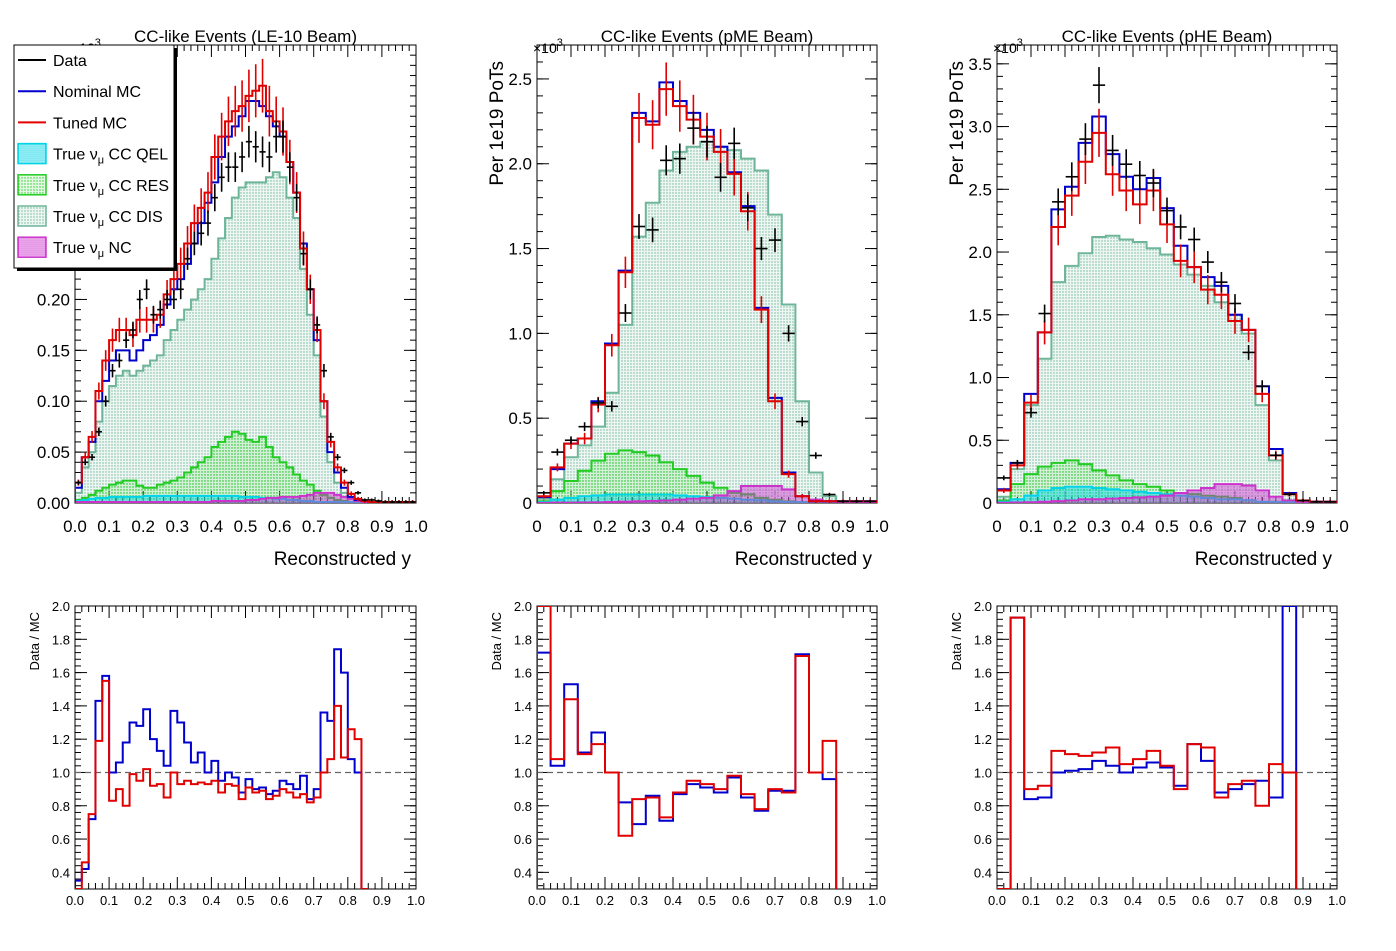 The width and height of the screenshot is (1396, 951). What do you see at coordinates (1167, 36) in the screenshot?
I see `chart-title: CC-like Events (pHE Beam)` at bounding box center [1167, 36].